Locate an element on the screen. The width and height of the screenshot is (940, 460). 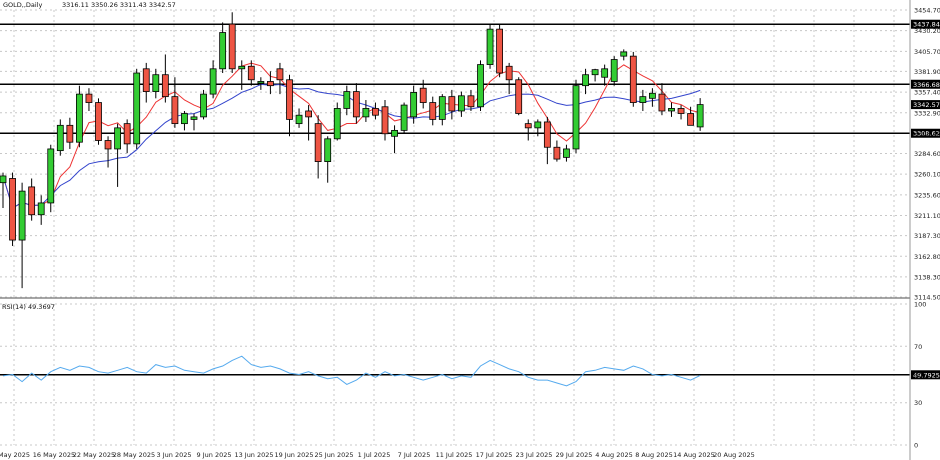
chart-ohlc: 3316.11 3350.26 3311.43 3342.57 is located at coordinates (119, 5).